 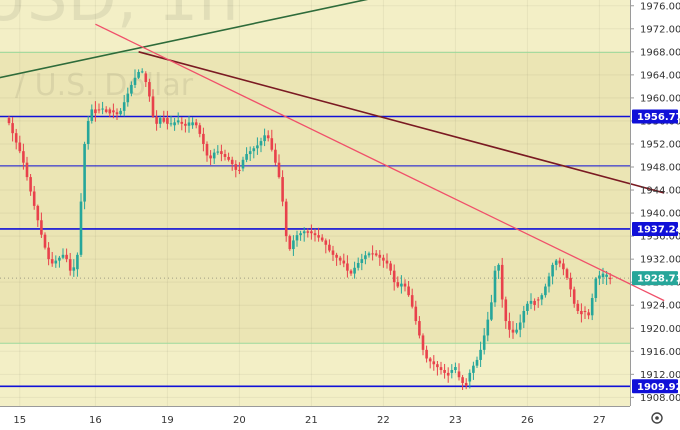 What do you see at coordinates (383, 420) in the screenshot?
I see `time-tick-label: 22` at bounding box center [383, 420].